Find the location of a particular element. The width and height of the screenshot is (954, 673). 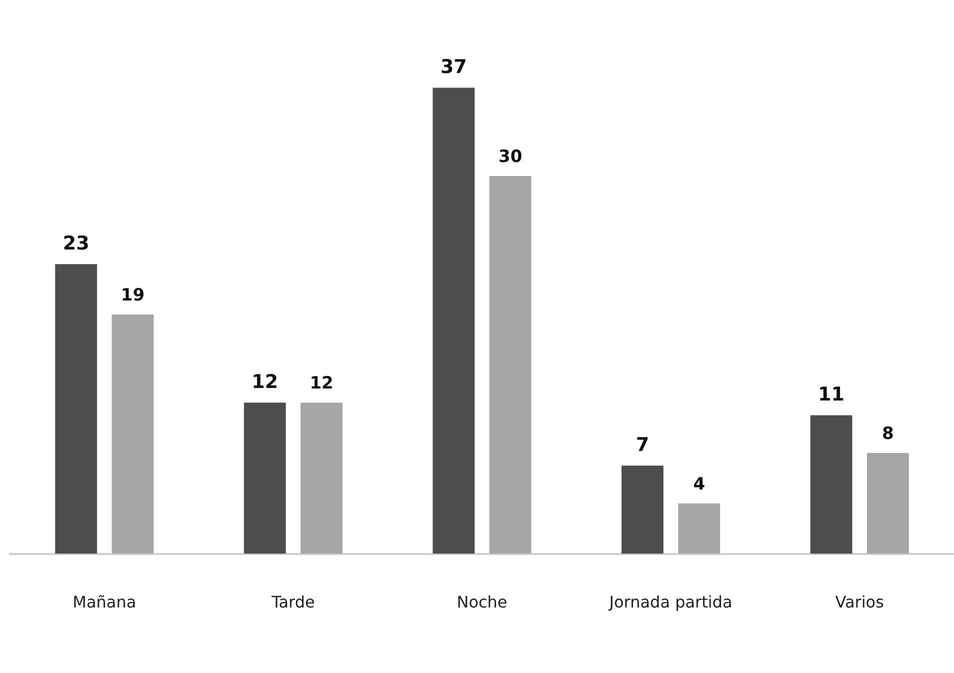

x-tick-label: Jornada partida is located at coordinates (670, 602).